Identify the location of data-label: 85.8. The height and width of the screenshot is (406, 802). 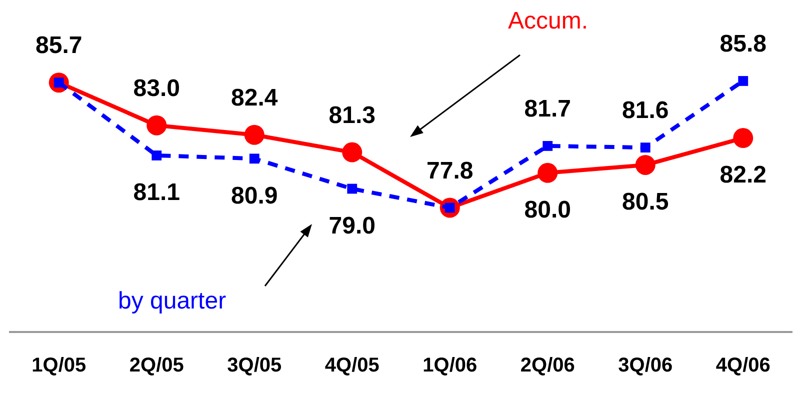
(743, 44).